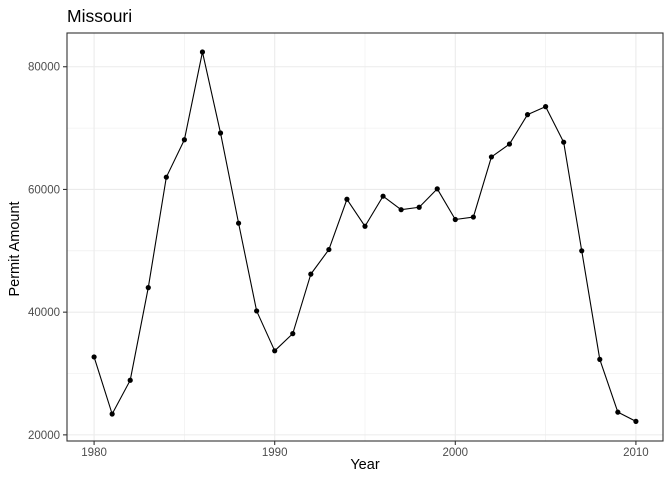 The height and width of the screenshot is (485, 672). I want to click on x-tick-label: 1990, so click(275, 453).